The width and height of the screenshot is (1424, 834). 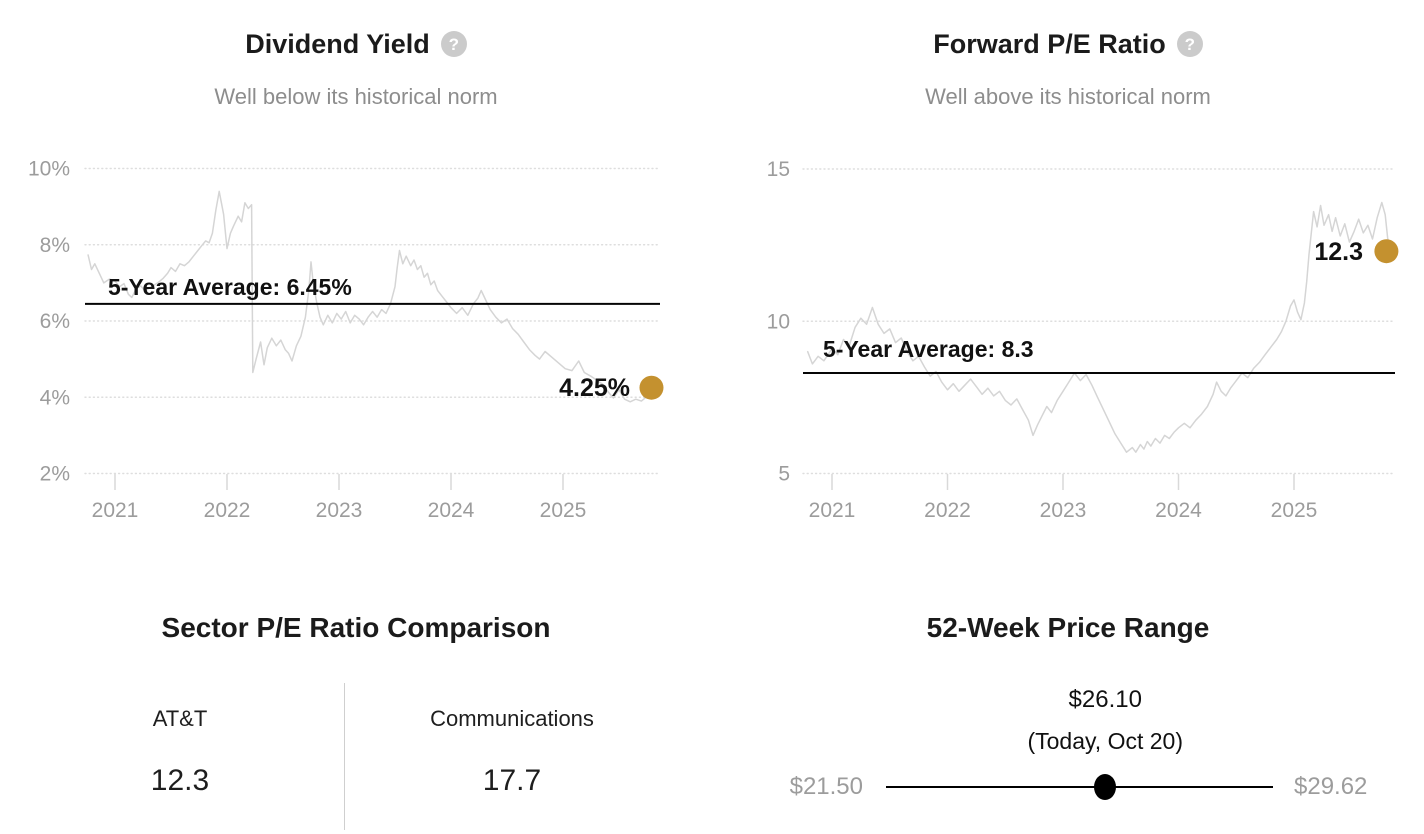 I want to click on chart-header: Forward P/E Ratio ?, so click(x=1068, y=44).